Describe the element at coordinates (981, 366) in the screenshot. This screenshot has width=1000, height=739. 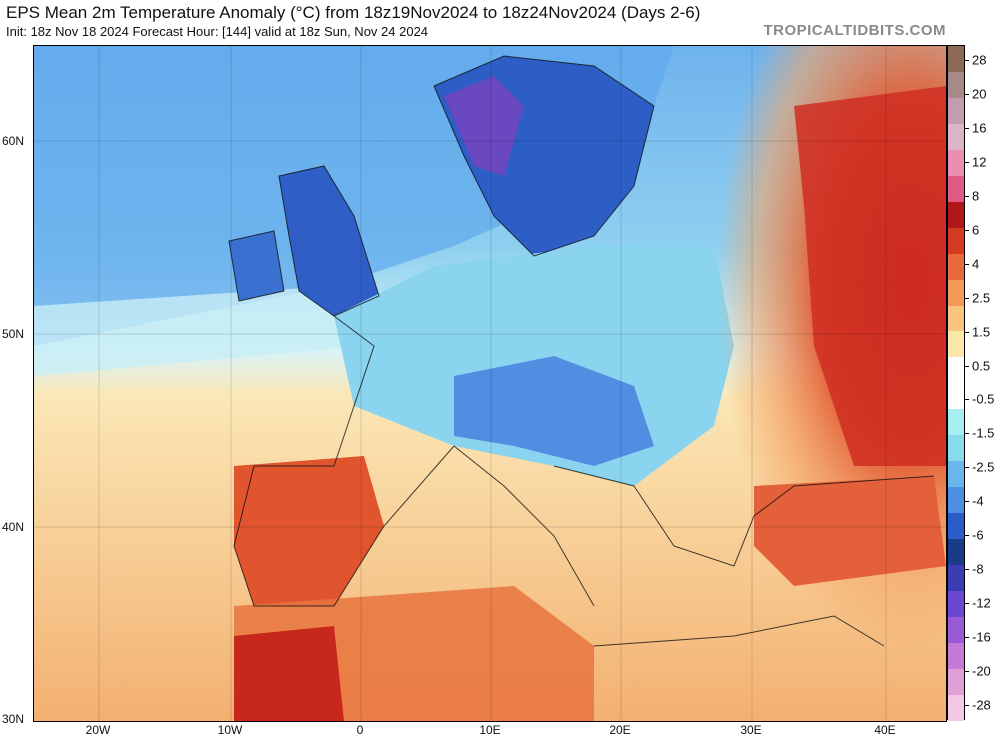
I see `colorbar-label: 0.5` at that location.